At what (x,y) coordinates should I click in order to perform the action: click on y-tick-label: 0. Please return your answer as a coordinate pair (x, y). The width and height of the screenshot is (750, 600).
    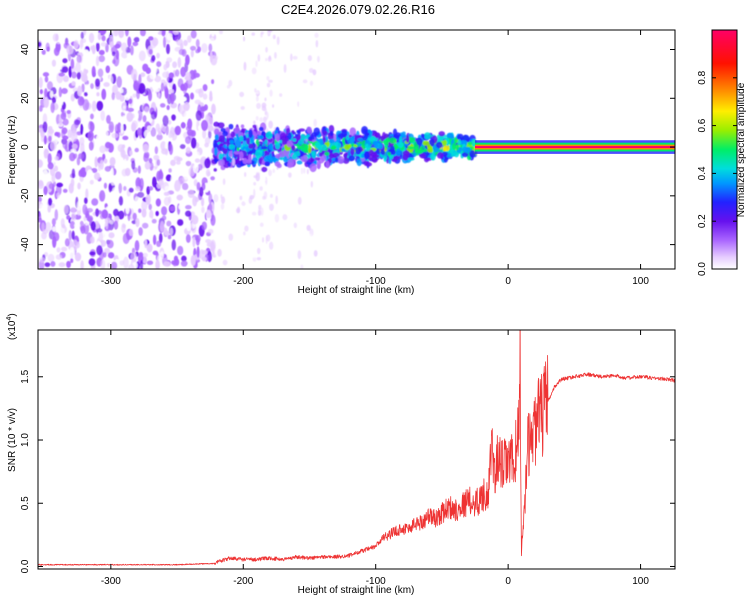
    Looking at the image, I should click on (25, 147).